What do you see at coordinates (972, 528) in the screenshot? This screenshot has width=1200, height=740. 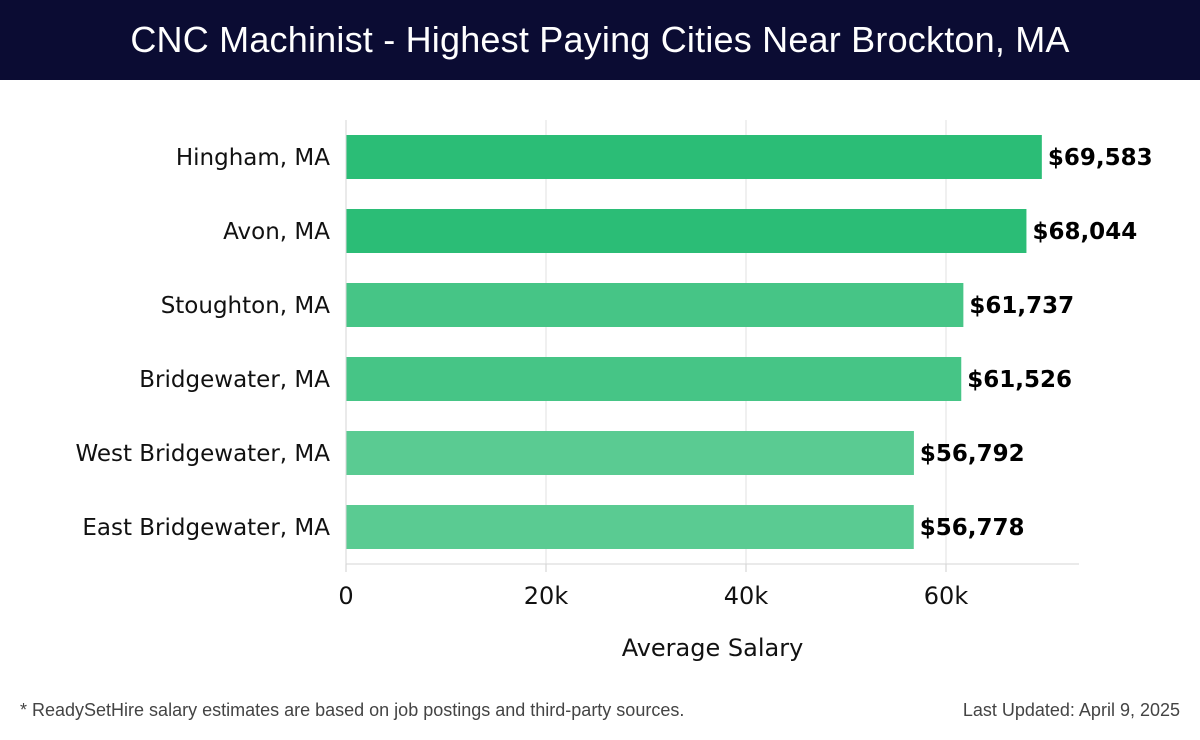 I see `value-label: $56,778` at bounding box center [972, 528].